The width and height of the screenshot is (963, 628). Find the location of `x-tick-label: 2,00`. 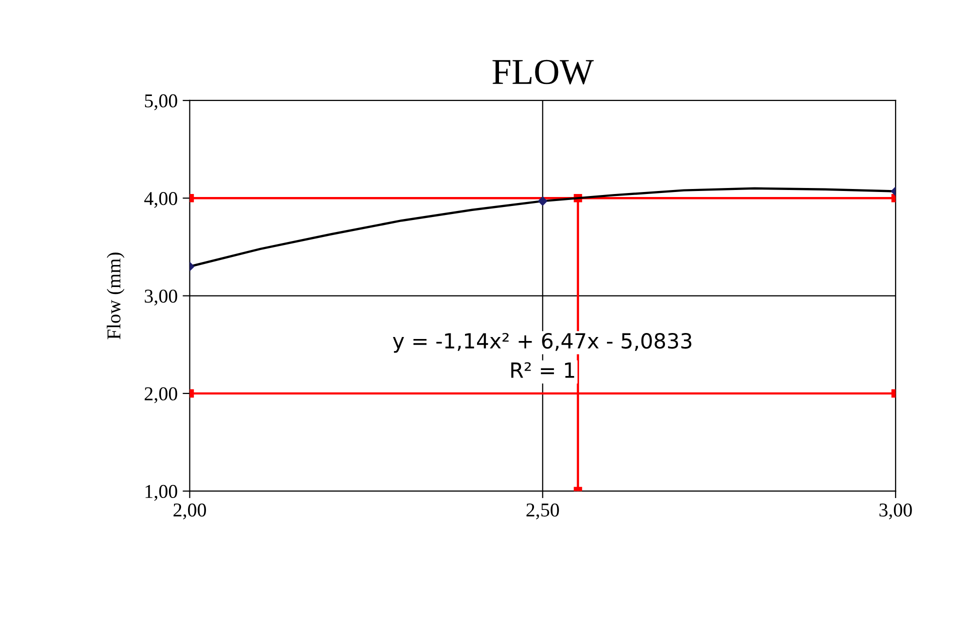

x-tick-label: 2,00 is located at coordinates (190, 511).